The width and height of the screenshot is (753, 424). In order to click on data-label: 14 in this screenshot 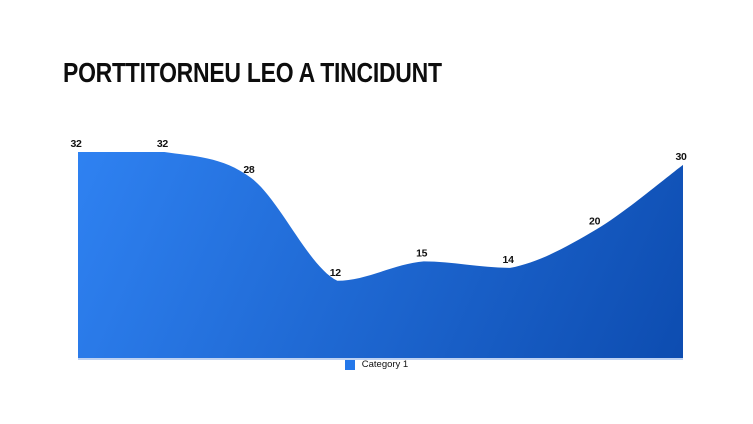, I will do `click(509, 260)`.